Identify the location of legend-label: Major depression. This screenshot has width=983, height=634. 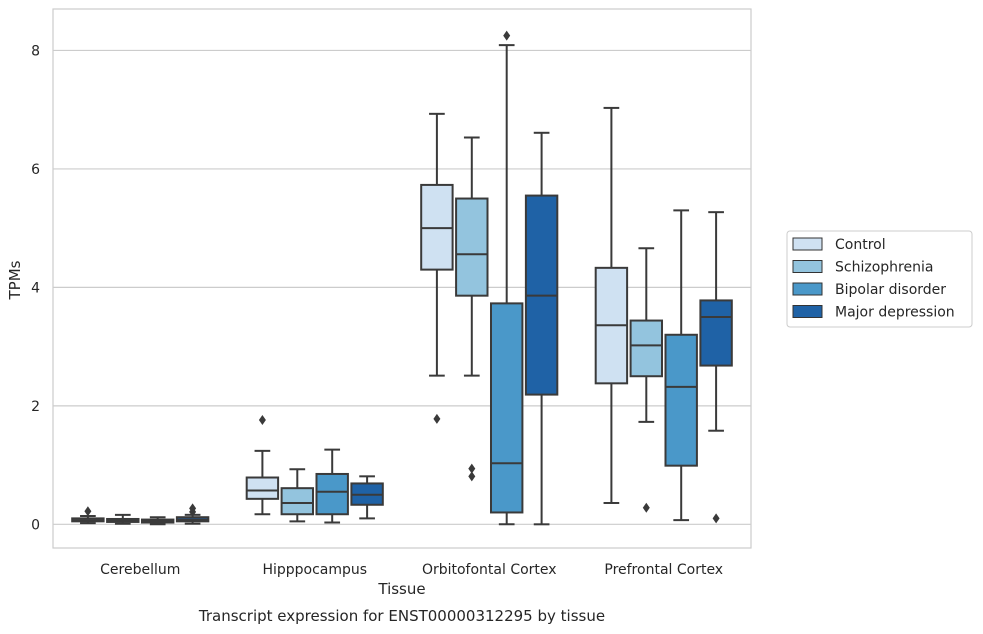
(895, 313).